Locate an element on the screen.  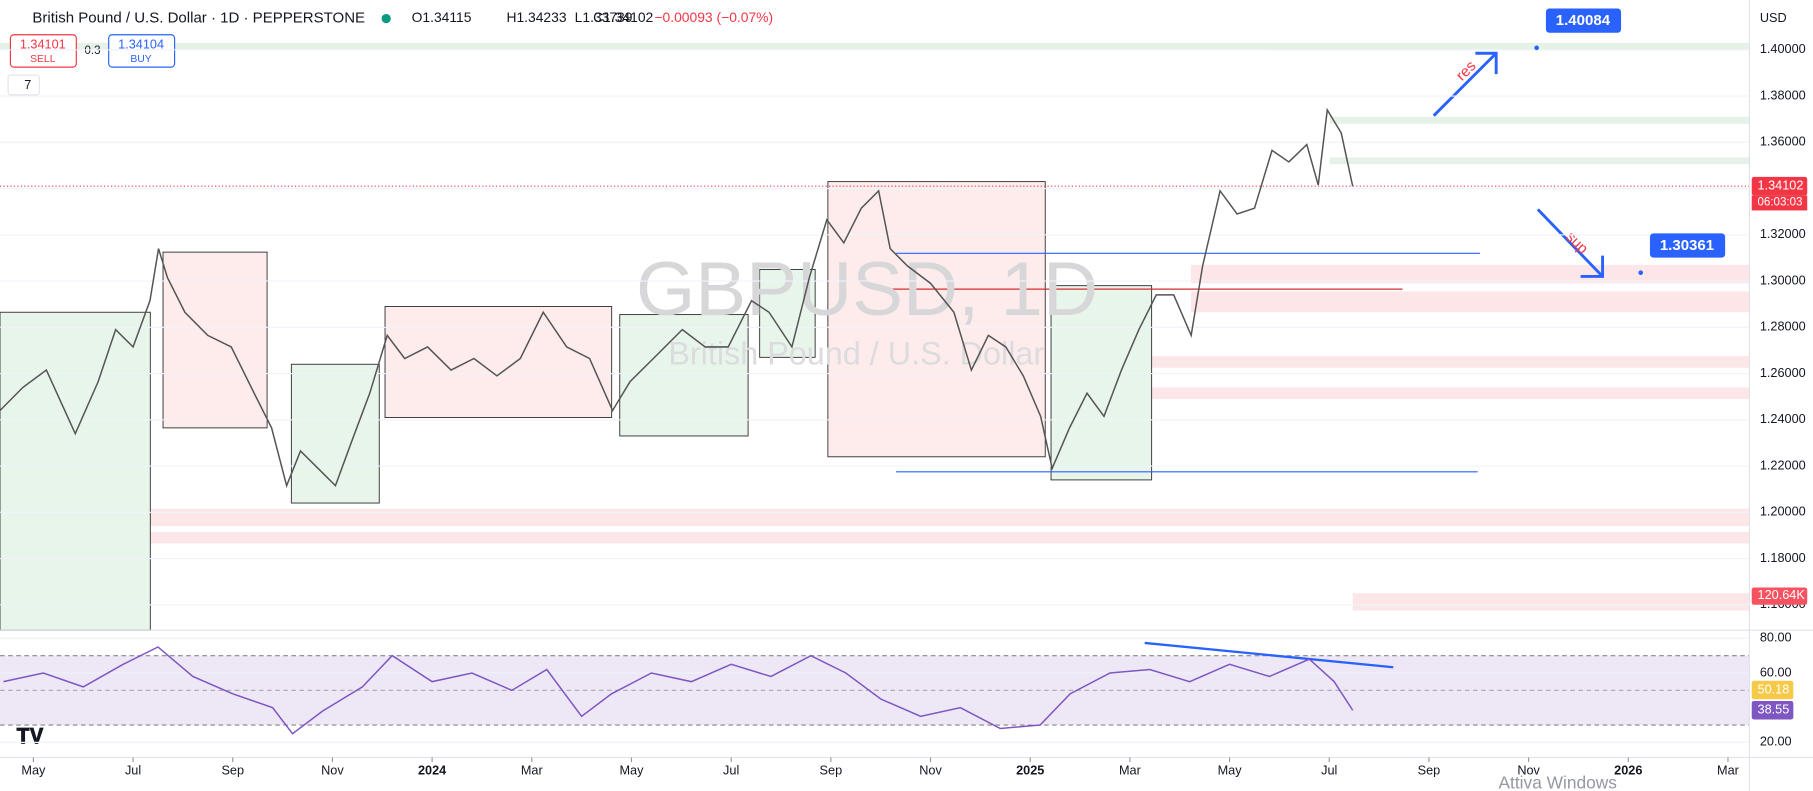
currency: USD is located at coordinates (1773, 17).